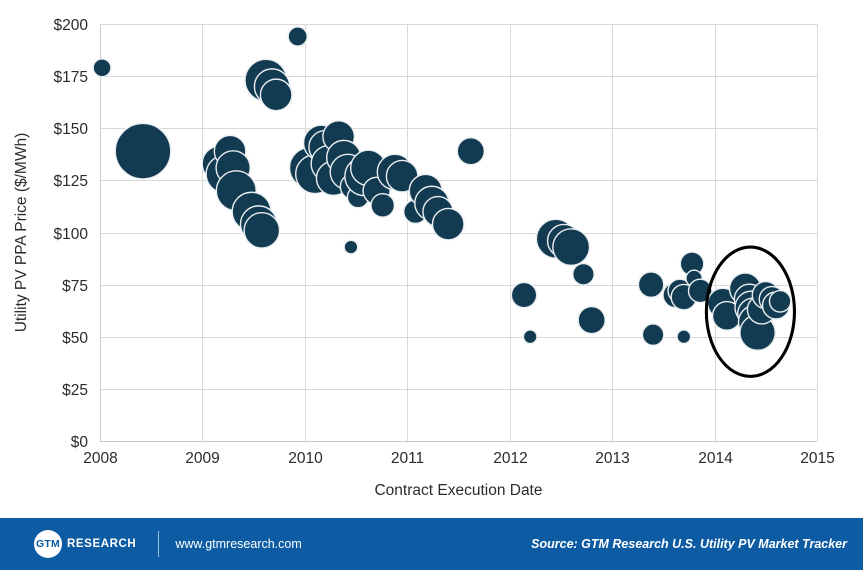 The height and width of the screenshot is (570, 863). I want to click on x-axis-title: Contract Execution Date, so click(458, 490).